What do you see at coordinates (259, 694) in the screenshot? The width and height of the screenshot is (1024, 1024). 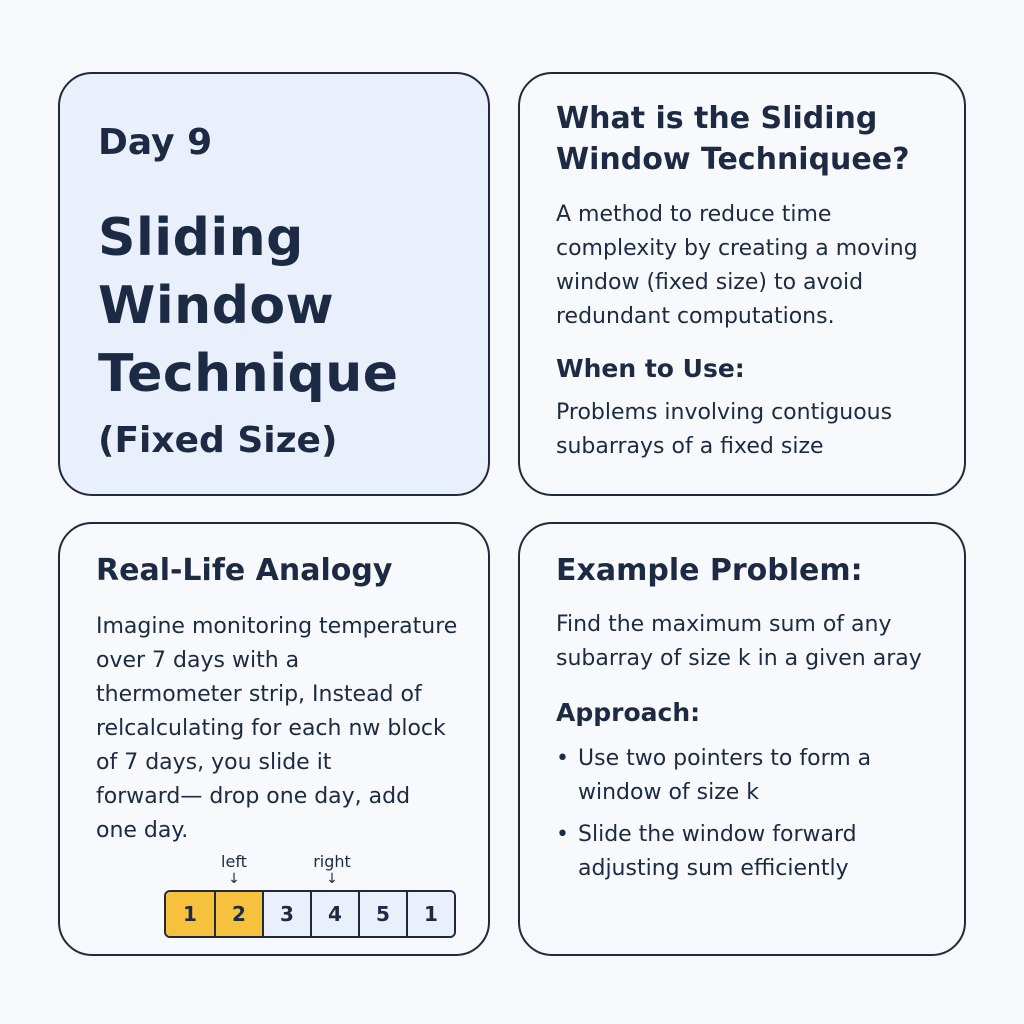 I see `text-line: thermometer strip, Instead of` at bounding box center [259, 694].